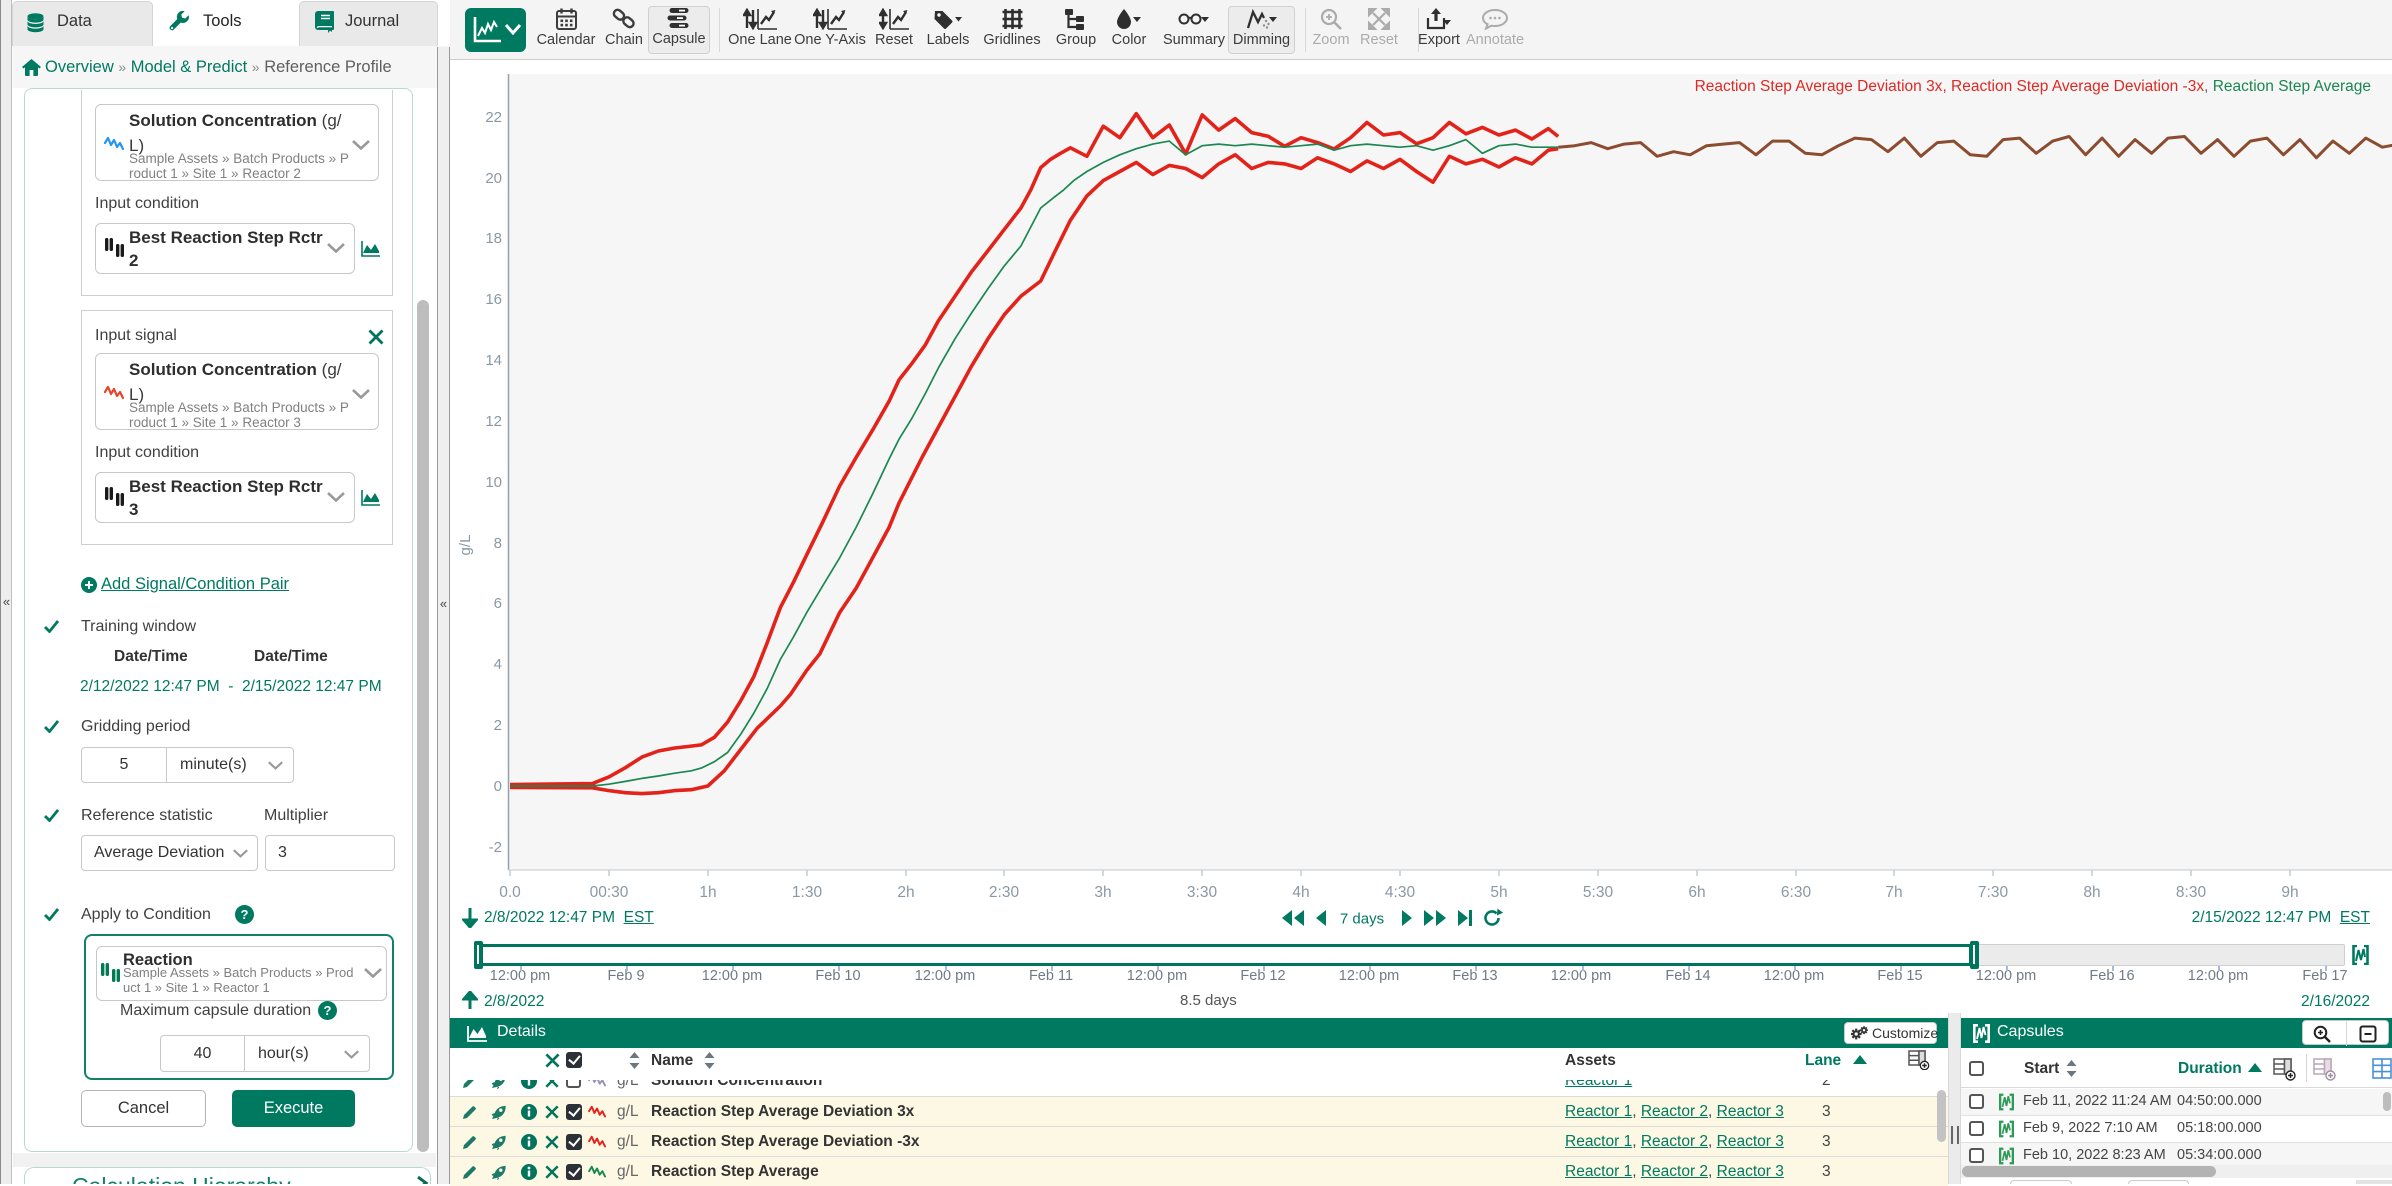 Image resolution: width=2392 pixels, height=1186 pixels. I want to click on svg-text: 4h, so click(1300, 892).